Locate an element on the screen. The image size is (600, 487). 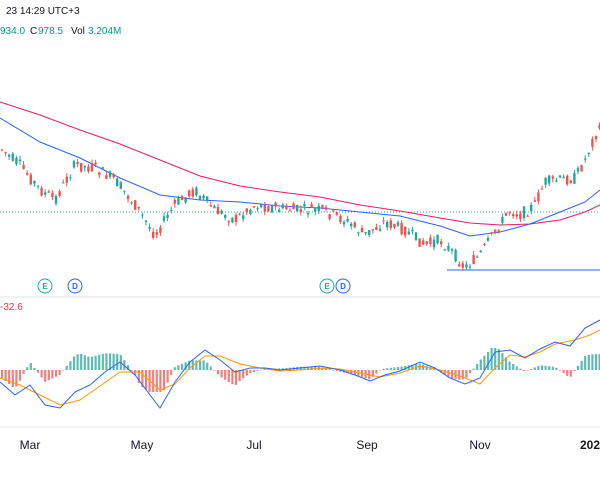
x-tick-label: Nov is located at coordinates (479, 445).